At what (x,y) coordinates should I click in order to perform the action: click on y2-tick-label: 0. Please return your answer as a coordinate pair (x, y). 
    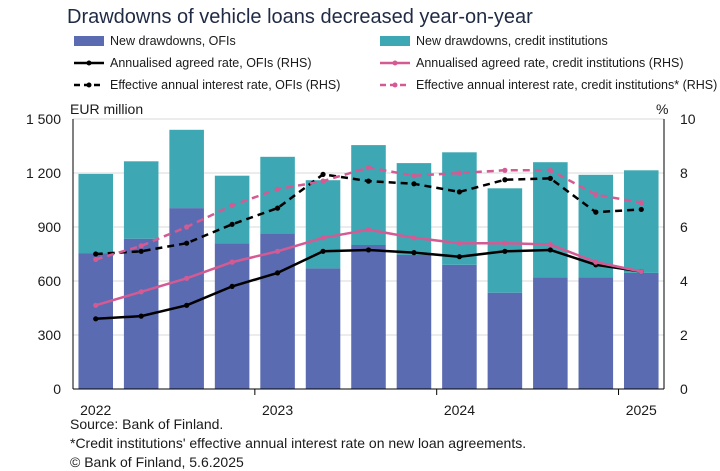
    Looking at the image, I should click on (684, 389).